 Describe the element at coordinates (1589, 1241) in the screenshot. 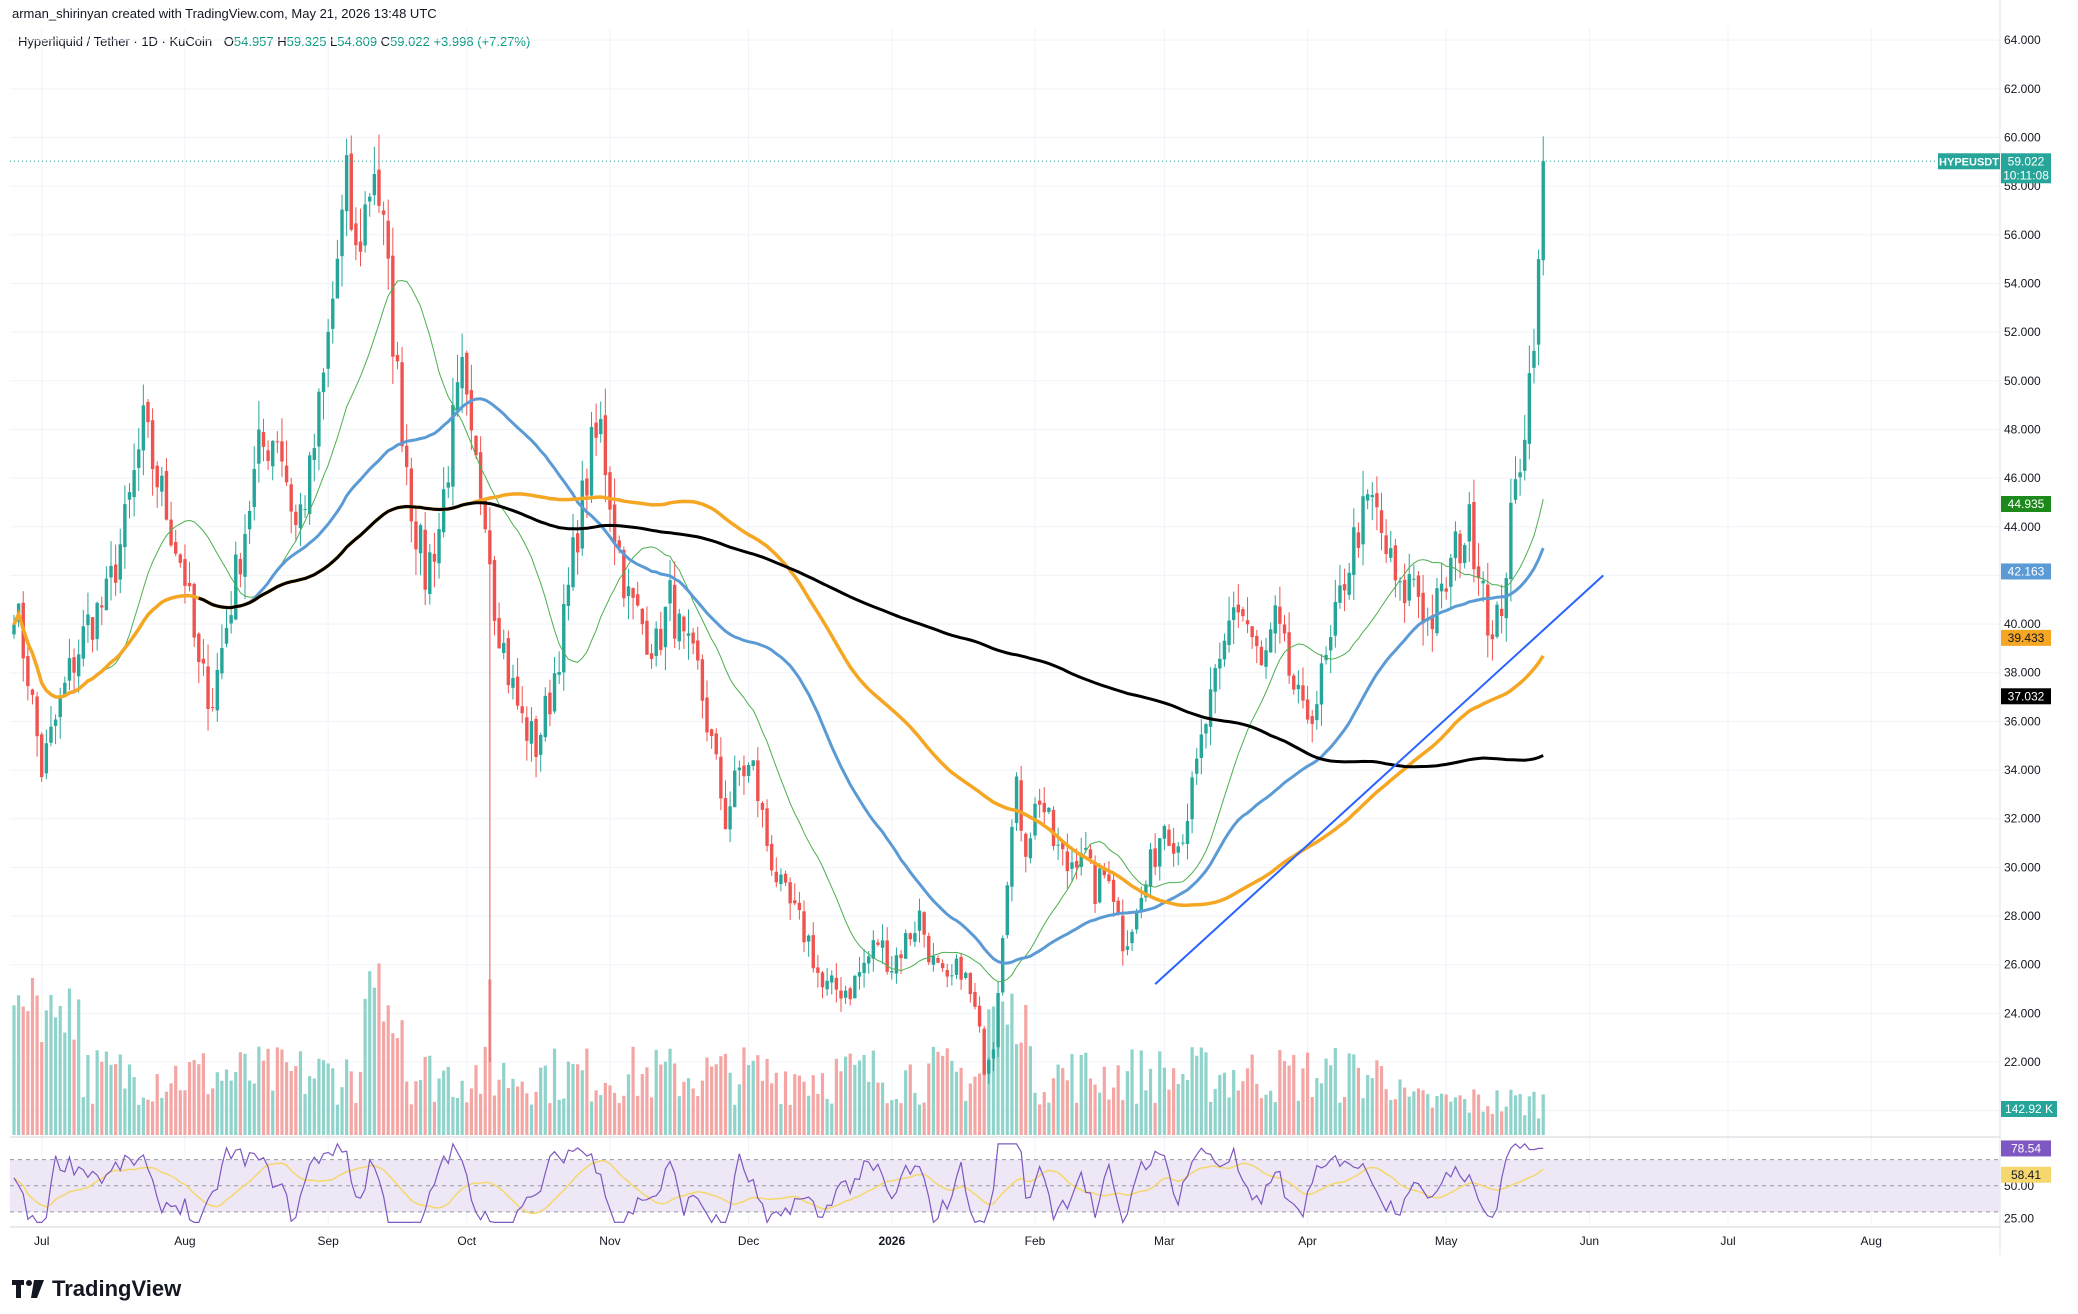

I see `time-tick-label: Jun` at that location.